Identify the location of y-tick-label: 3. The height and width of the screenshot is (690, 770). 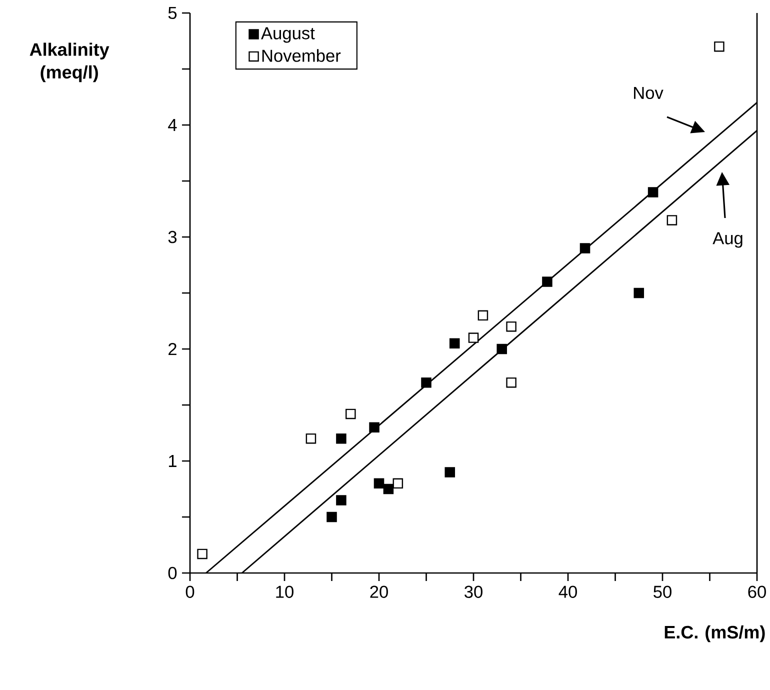
(172, 237).